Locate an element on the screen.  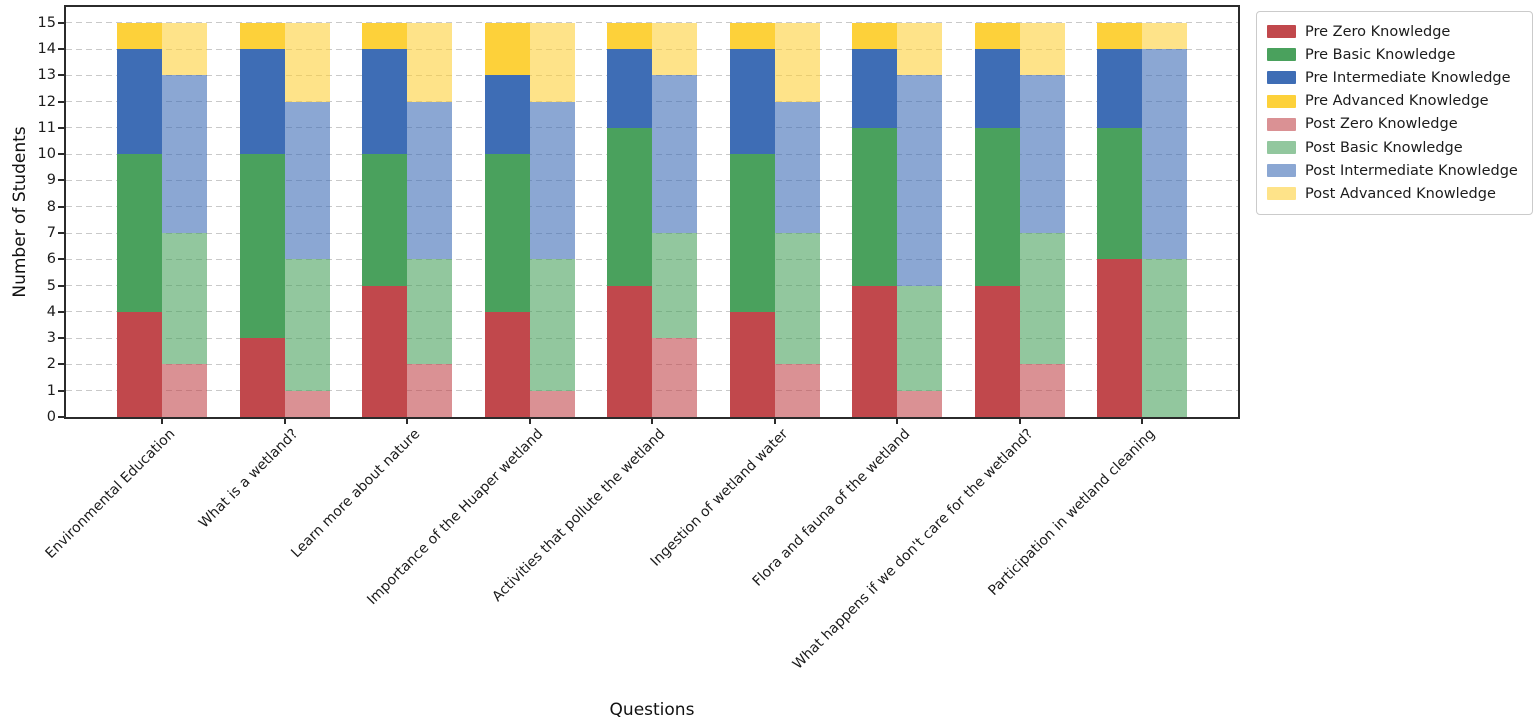
bar-segment-post-advanced-knowledge-environmental-education is located at coordinates (184, 49).